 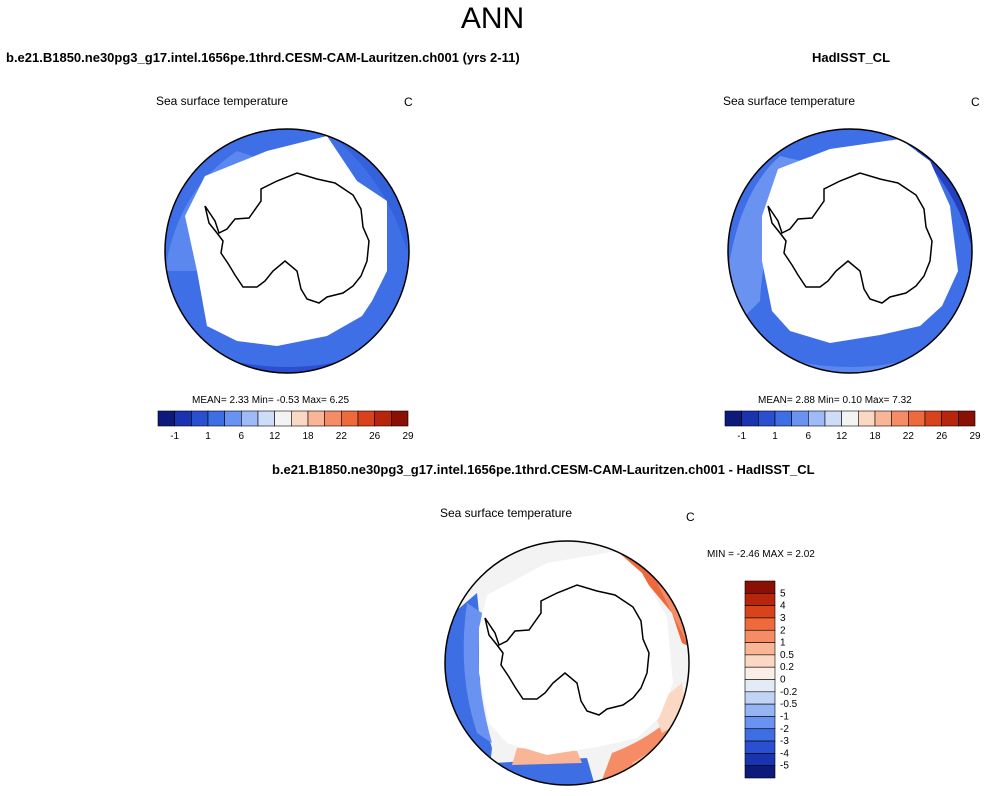 I want to click on panel-3-map, so click(x=567, y=663).